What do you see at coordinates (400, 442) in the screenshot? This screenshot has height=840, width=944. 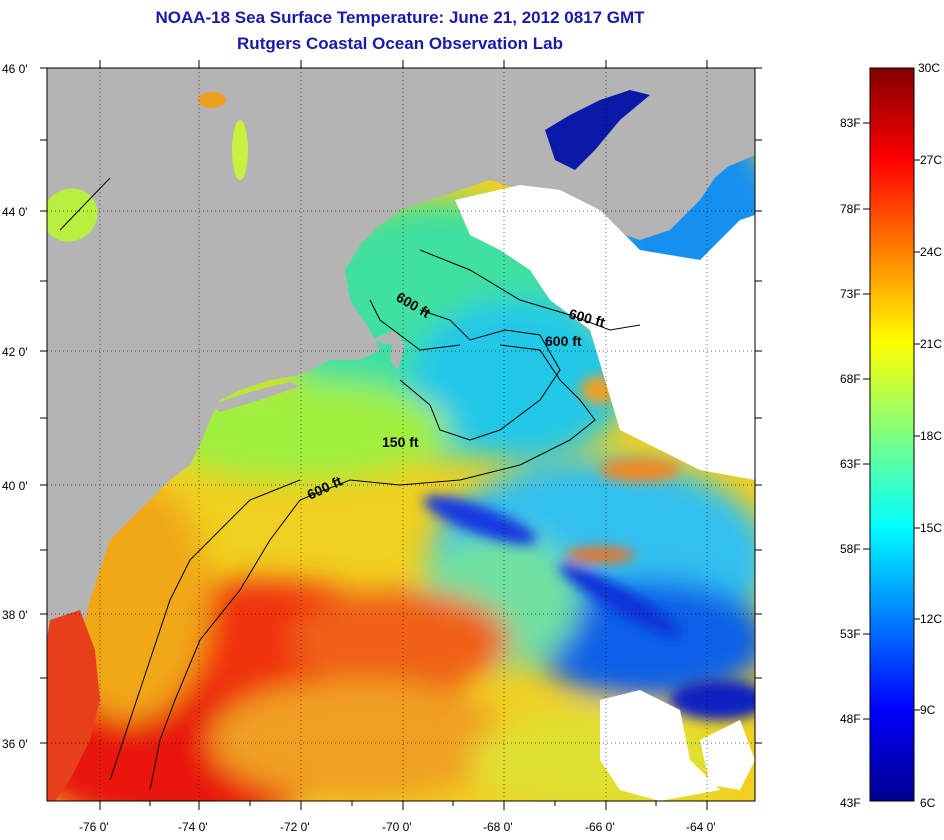 I see `contour-label: 150 ft` at bounding box center [400, 442].